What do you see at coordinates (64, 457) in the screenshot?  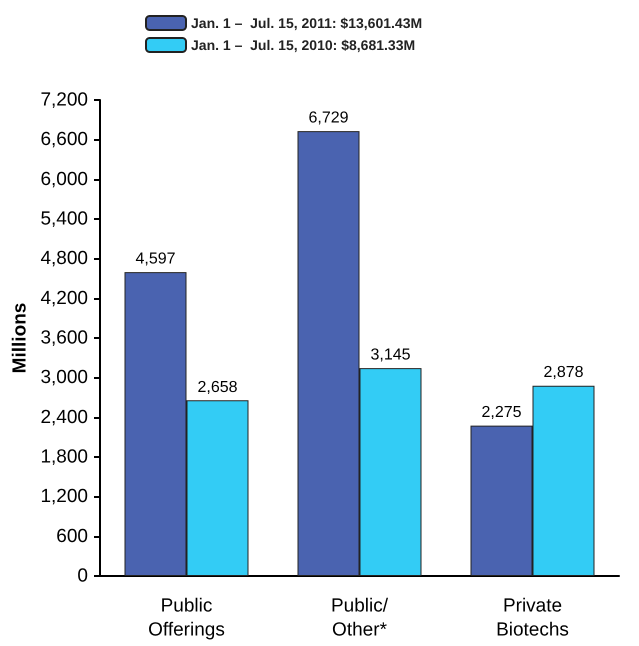 I see `y-tick-label: 1,800` at bounding box center [64, 457].